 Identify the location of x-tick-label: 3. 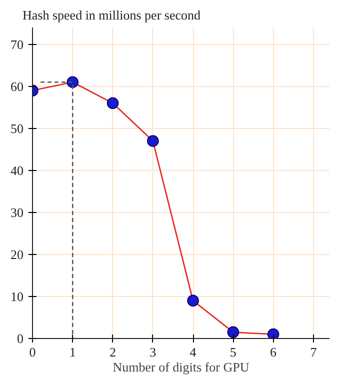
(153, 352).